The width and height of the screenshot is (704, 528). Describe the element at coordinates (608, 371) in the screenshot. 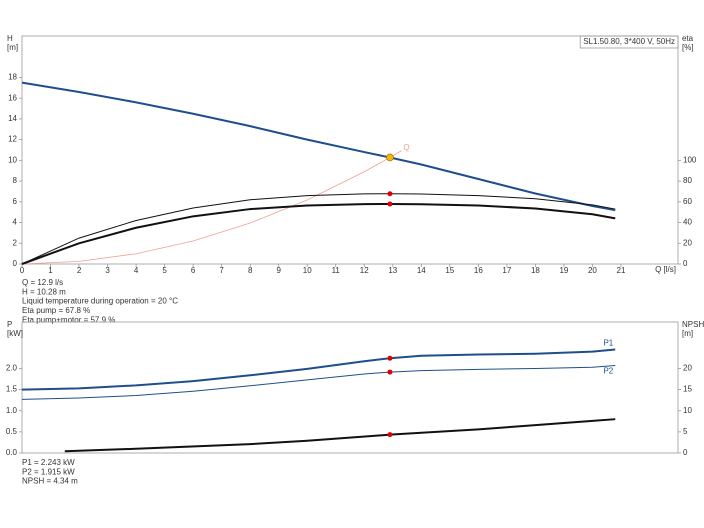

I see `series-label: P2` at that location.